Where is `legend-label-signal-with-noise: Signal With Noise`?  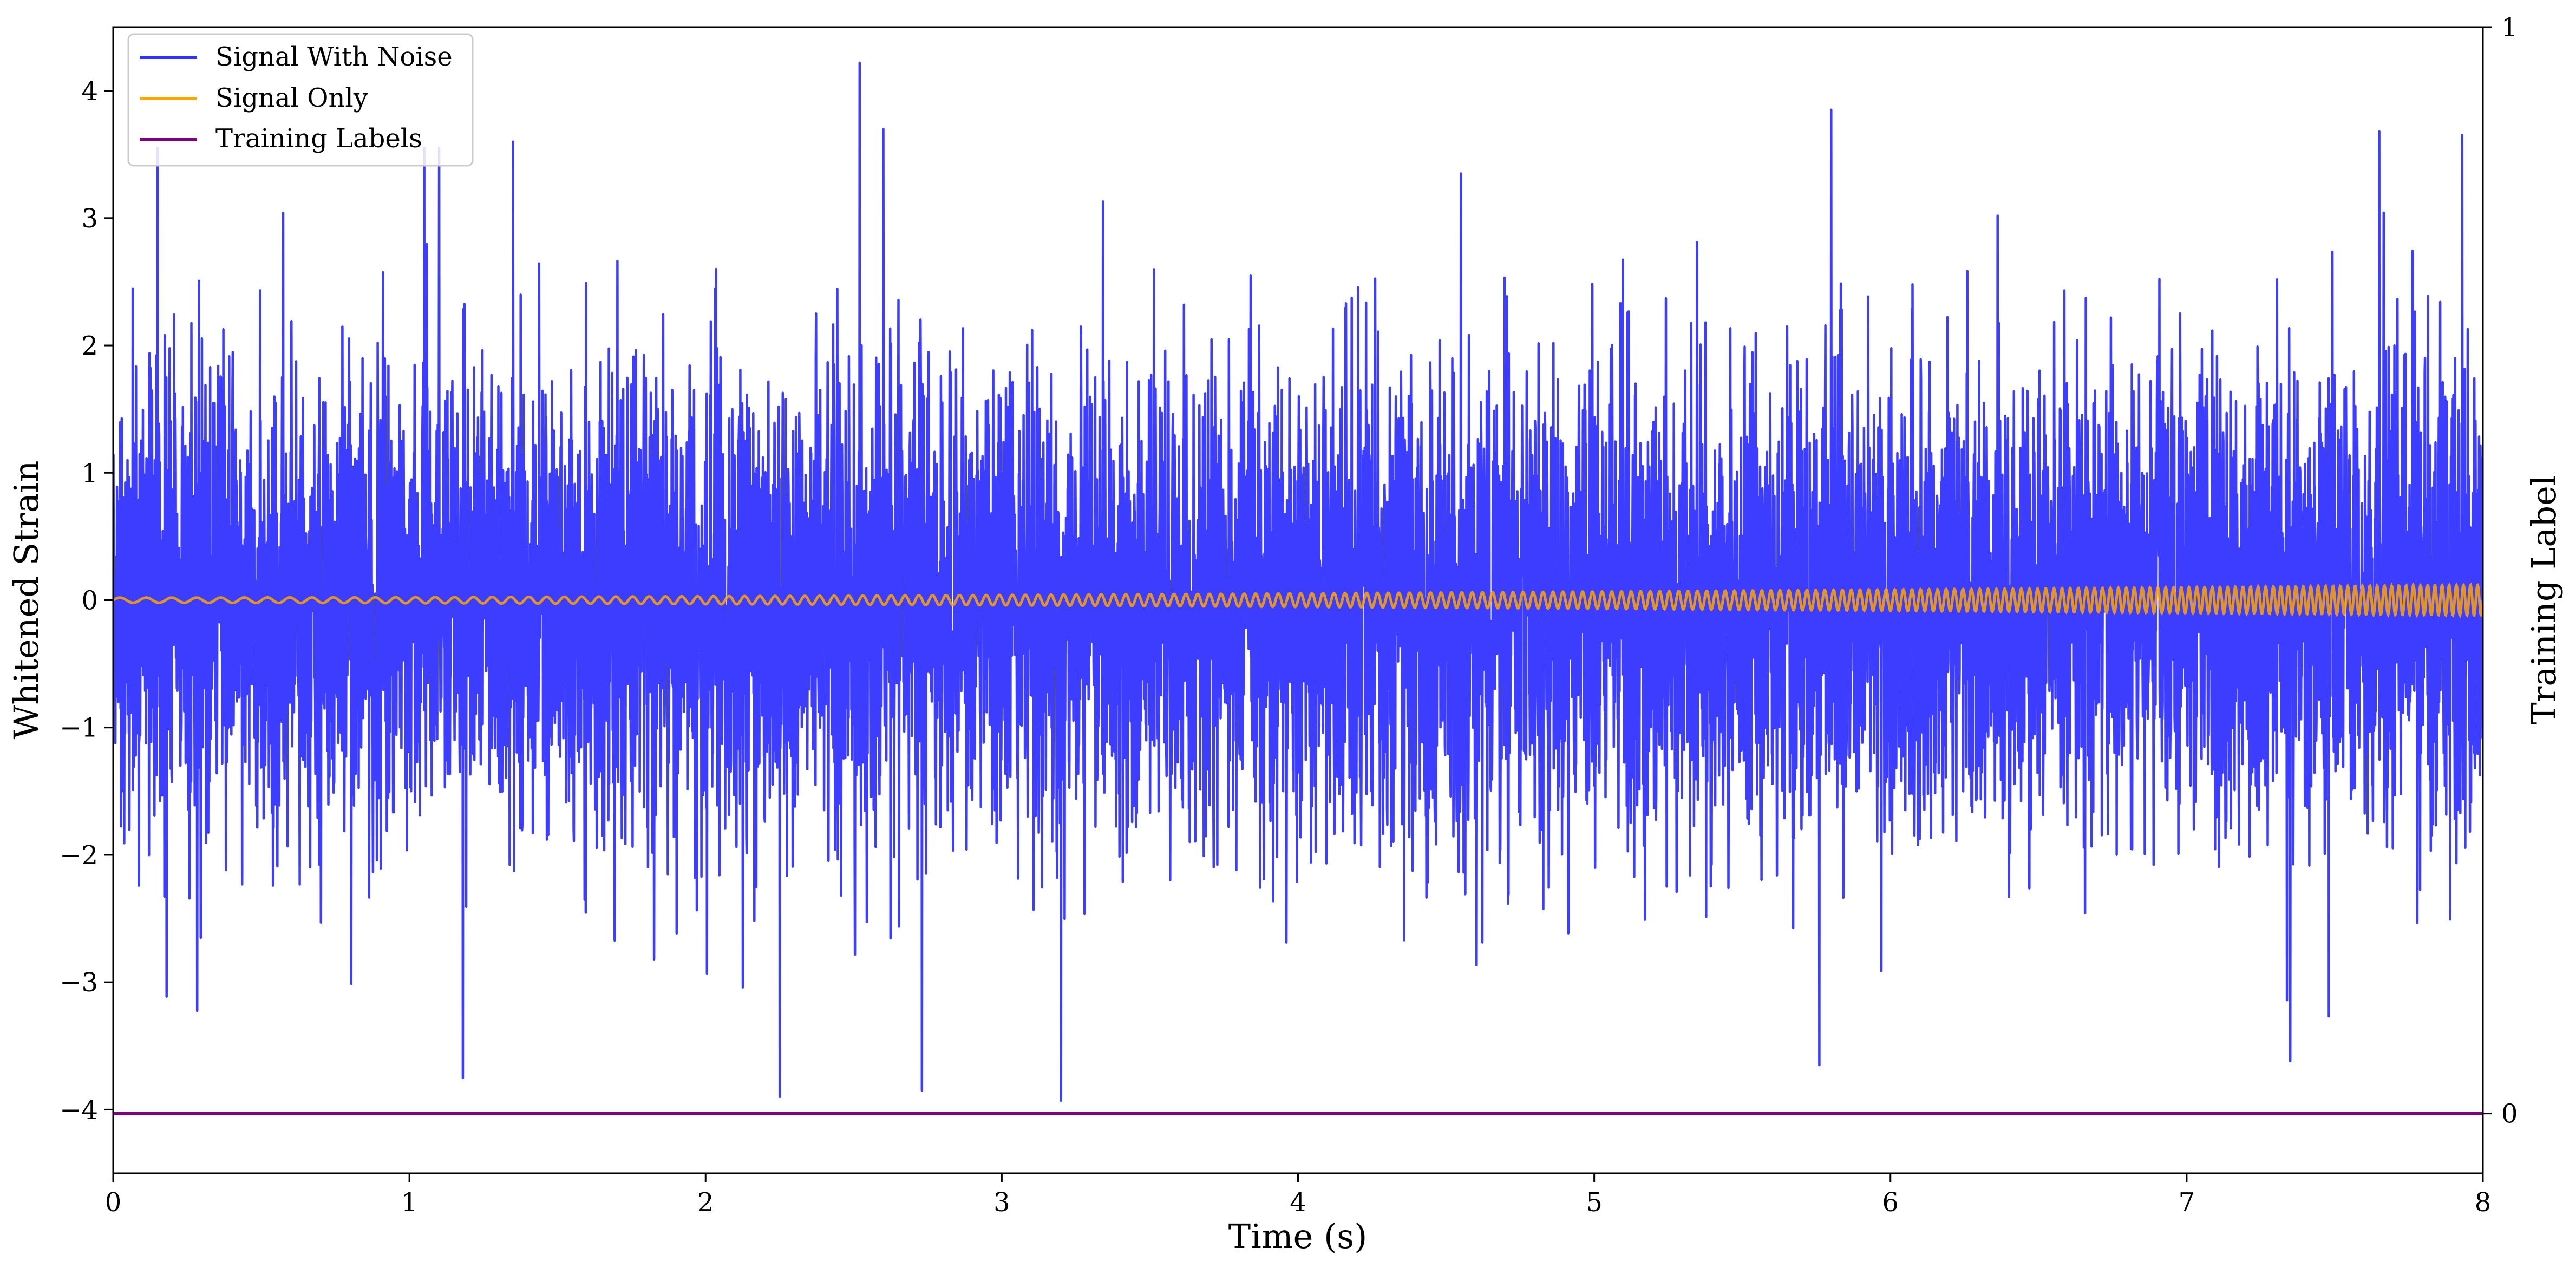
legend-label-signal-with-noise: Signal With Noise is located at coordinates (334, 57).